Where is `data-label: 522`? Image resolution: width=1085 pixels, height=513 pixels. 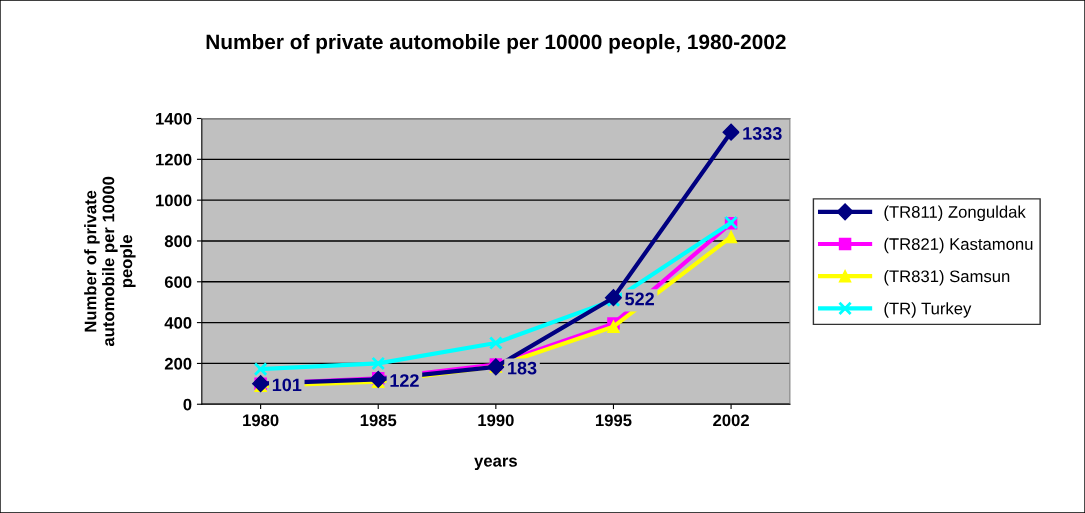 data-label: 522 is located at coordinates (639, 299).